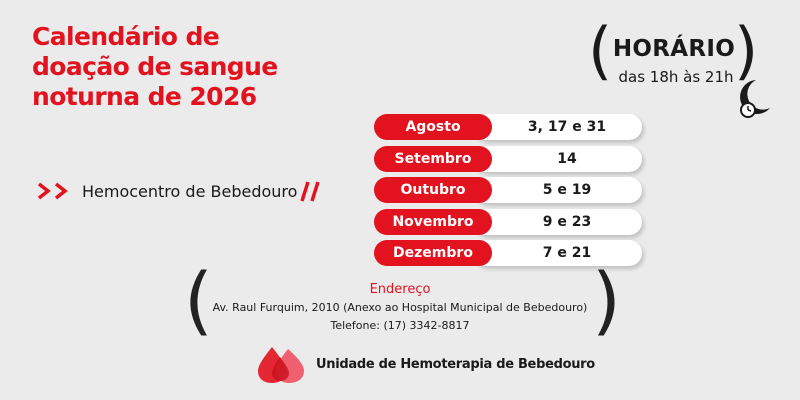 This screenshot has height=400, width=800. Describe the element at coordinates (400, 325) in the screenshot. I see `address-phone: Telefone: (17) 3342-8817` at that location.